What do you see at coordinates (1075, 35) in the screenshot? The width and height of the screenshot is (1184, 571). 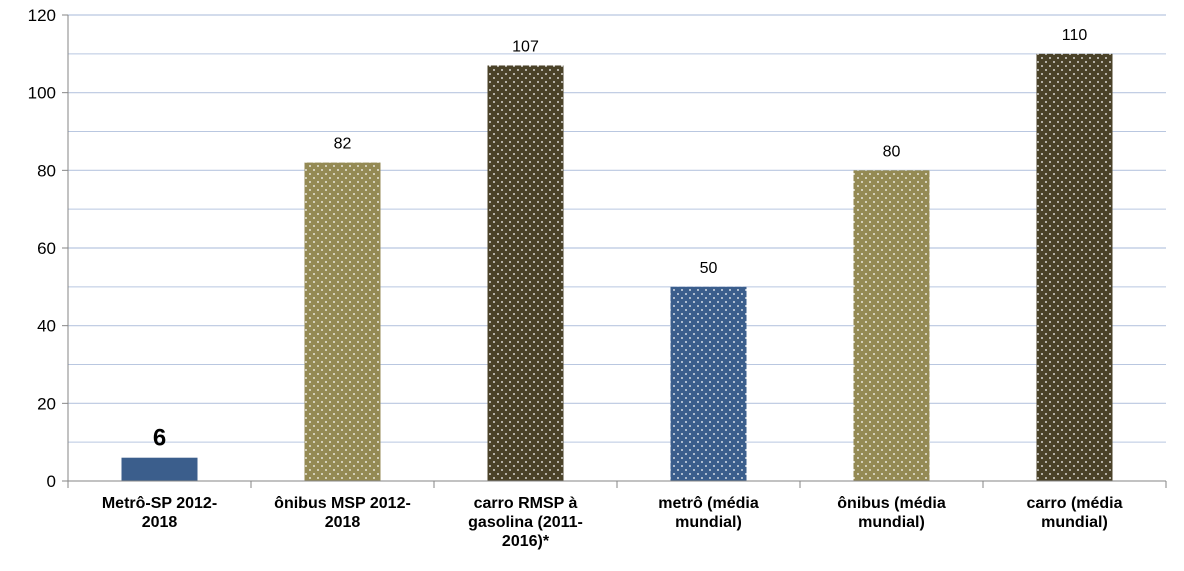 I see `data-label: 110` at bounding box center [1075, 35].